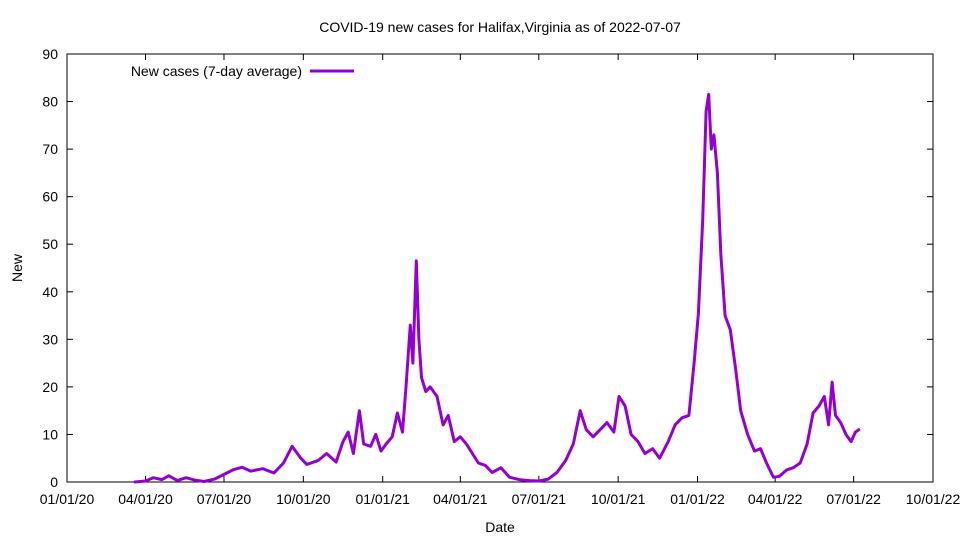 This screenshot has height=540, width=960. I want to click on y-tick-label: 10, so click(50, 434).